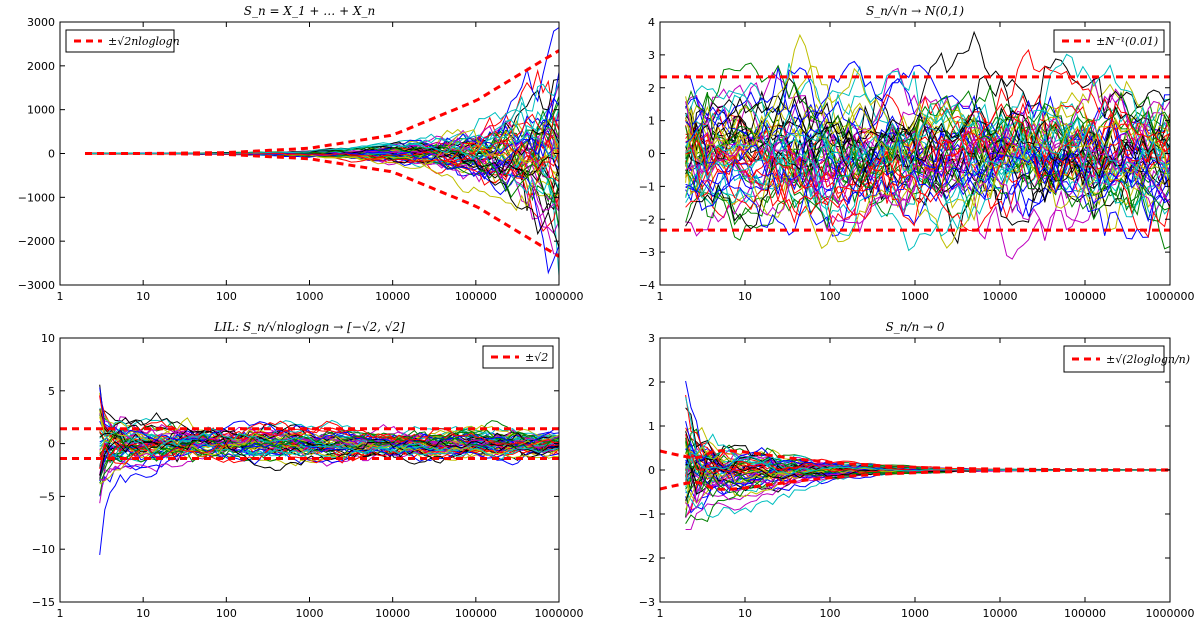 This screenshot has width=1200, height=622. I want to click on y-tick-label: −4, so click(647, 285).